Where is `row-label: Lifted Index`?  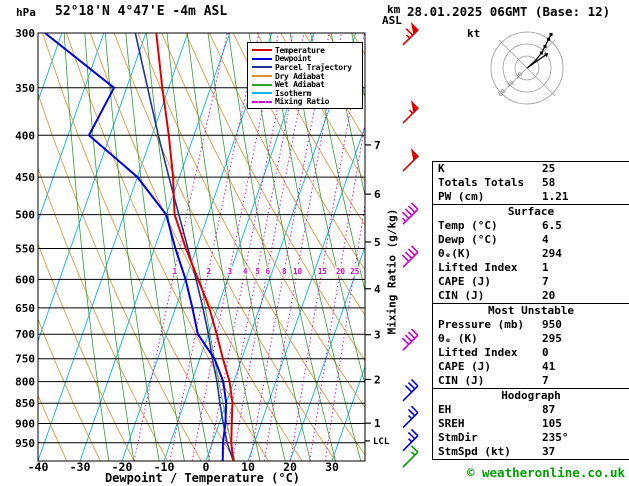
row-label: Lifted Index is located at coordinates (478, 352).